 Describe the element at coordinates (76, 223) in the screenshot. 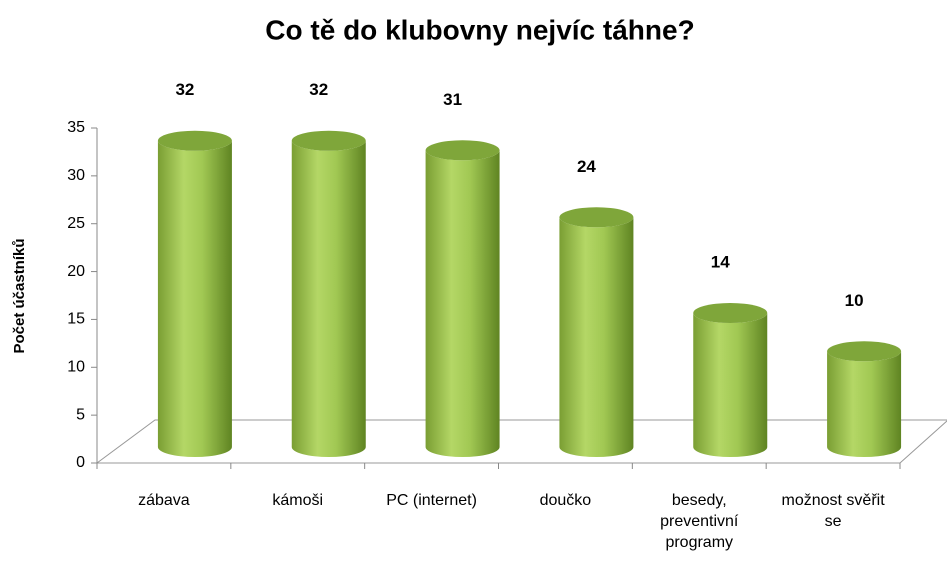

I see `y-tick-label: 25` at that location.